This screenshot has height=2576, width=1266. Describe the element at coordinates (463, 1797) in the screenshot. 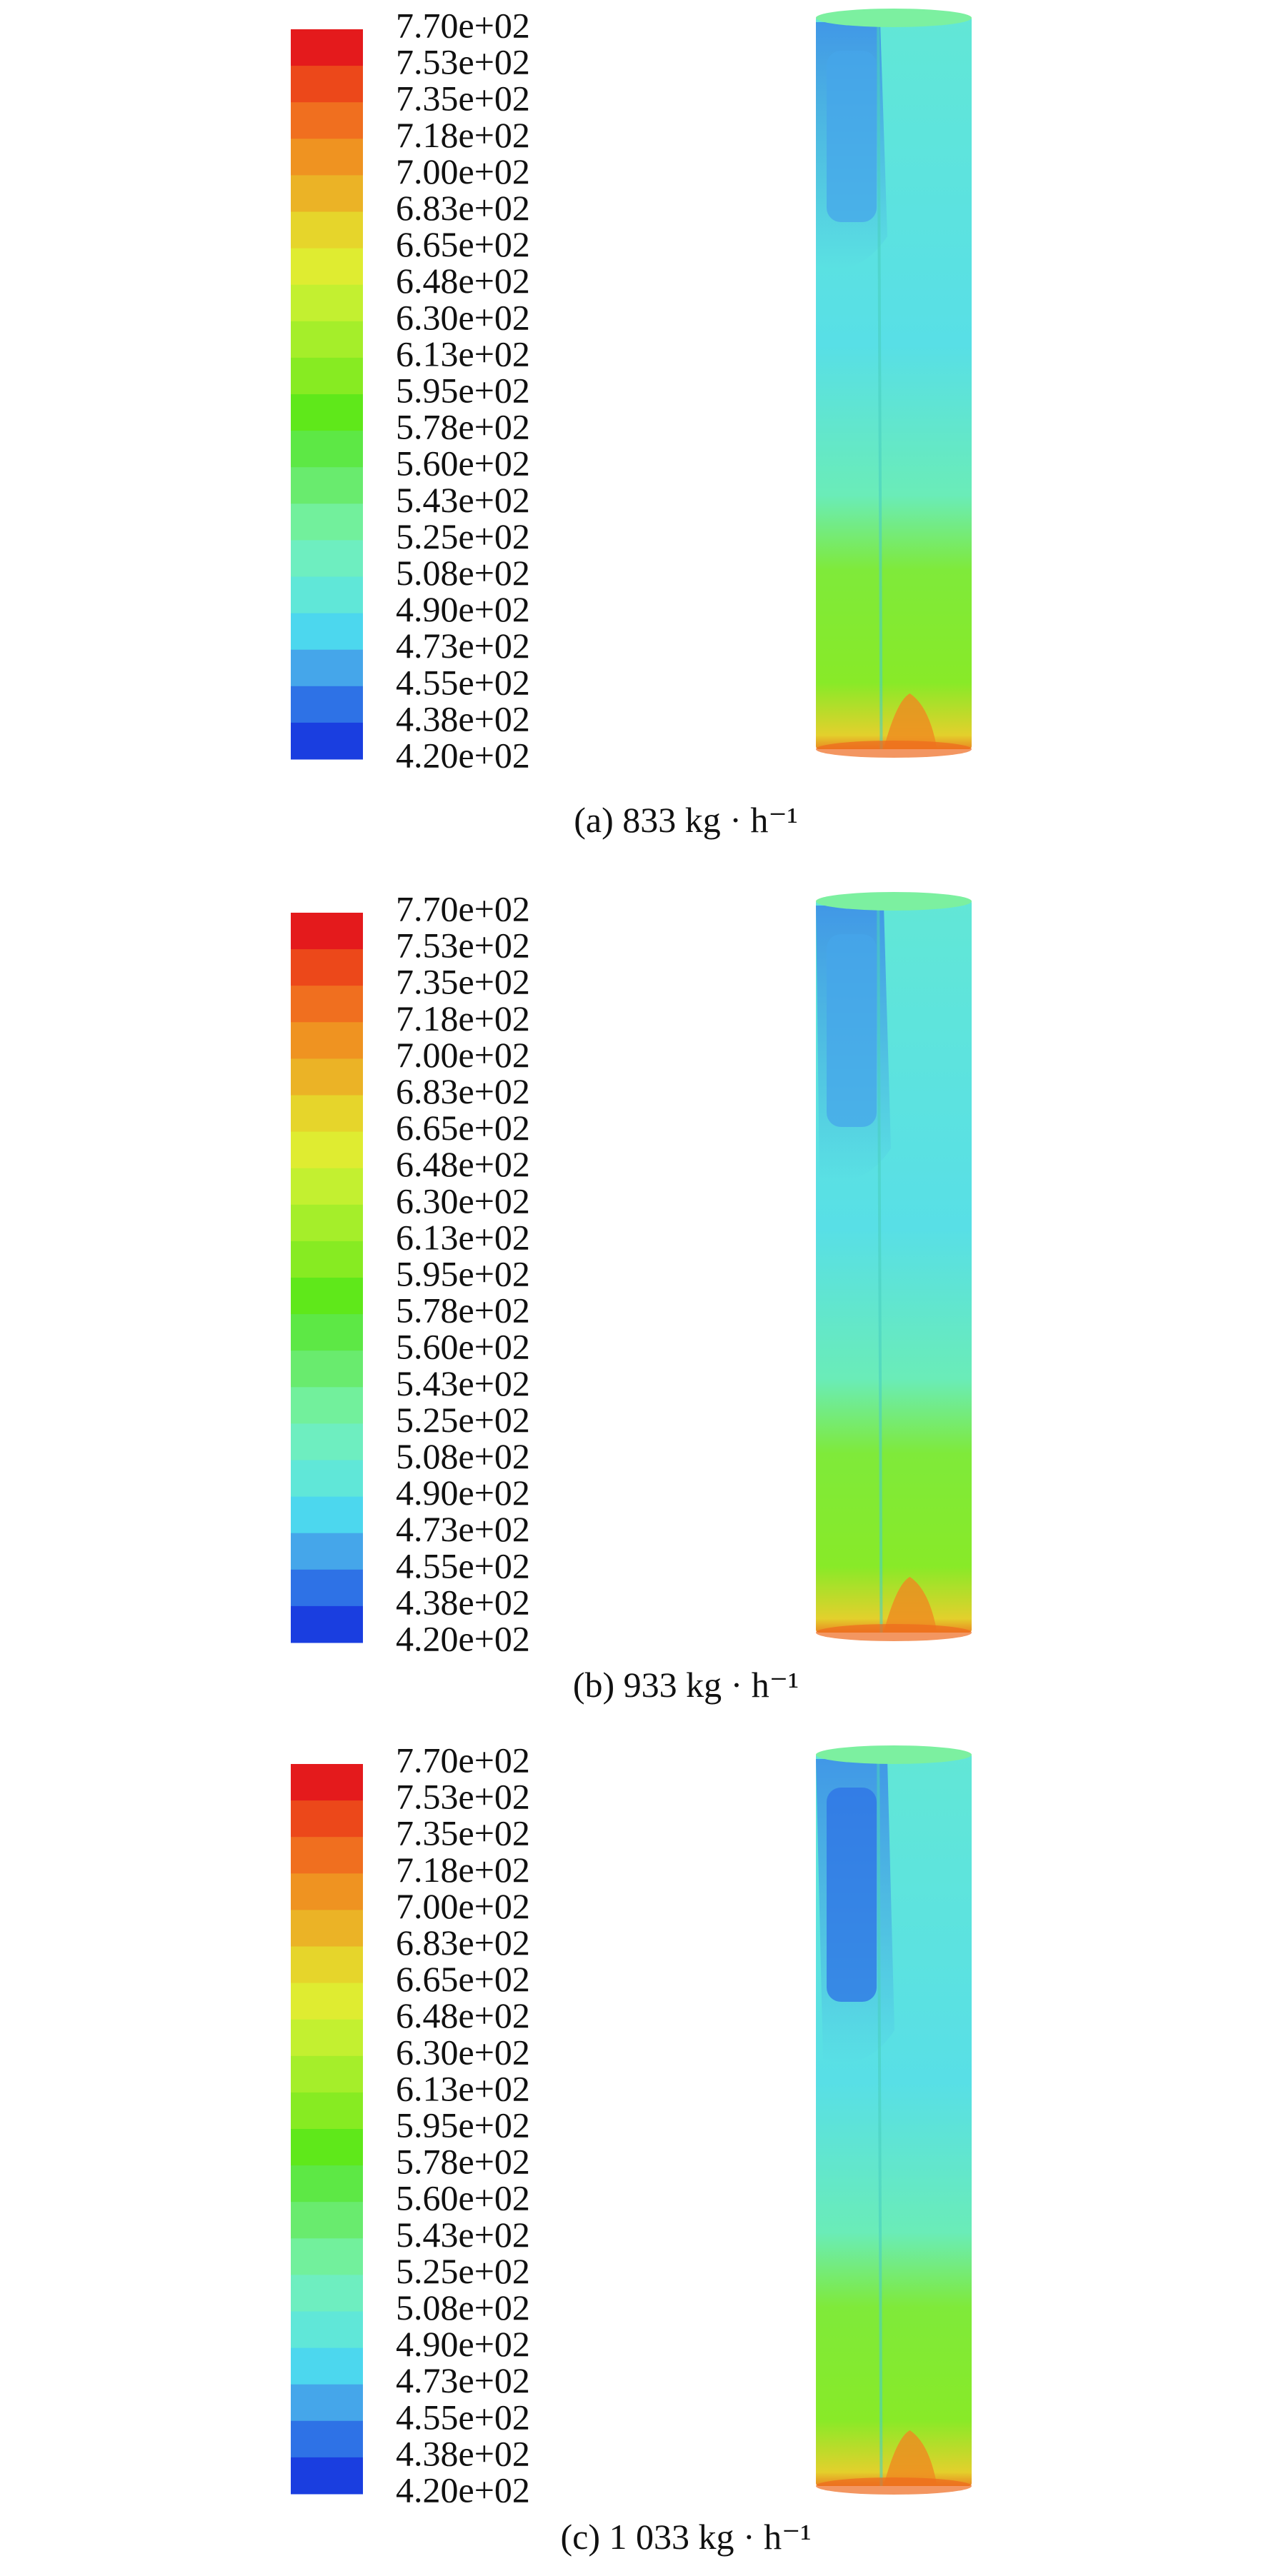

I see `legend-label: 7.53e+02` at that location.